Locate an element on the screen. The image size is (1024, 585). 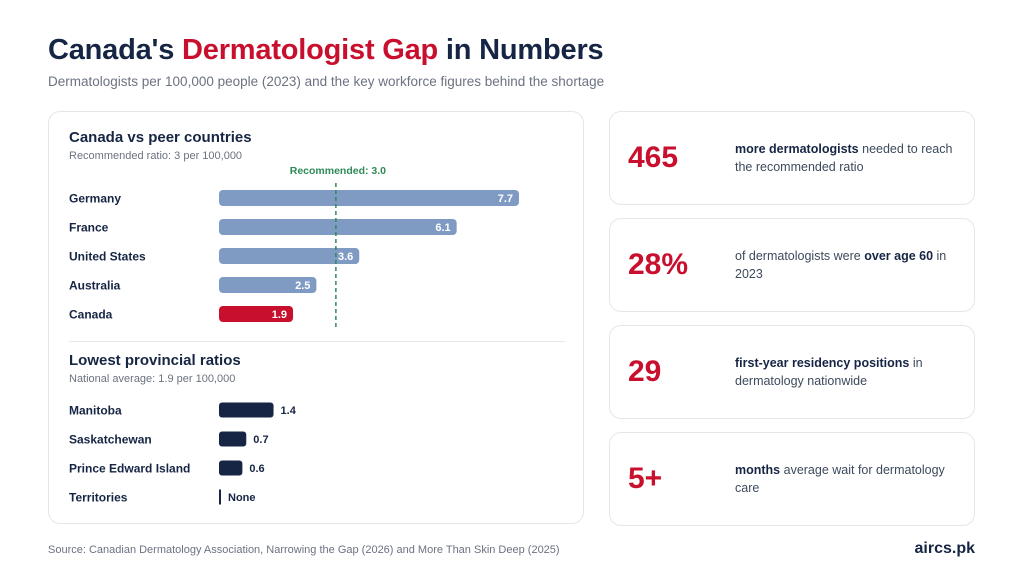
category-label: Canada is located at coordinates (91, 315).